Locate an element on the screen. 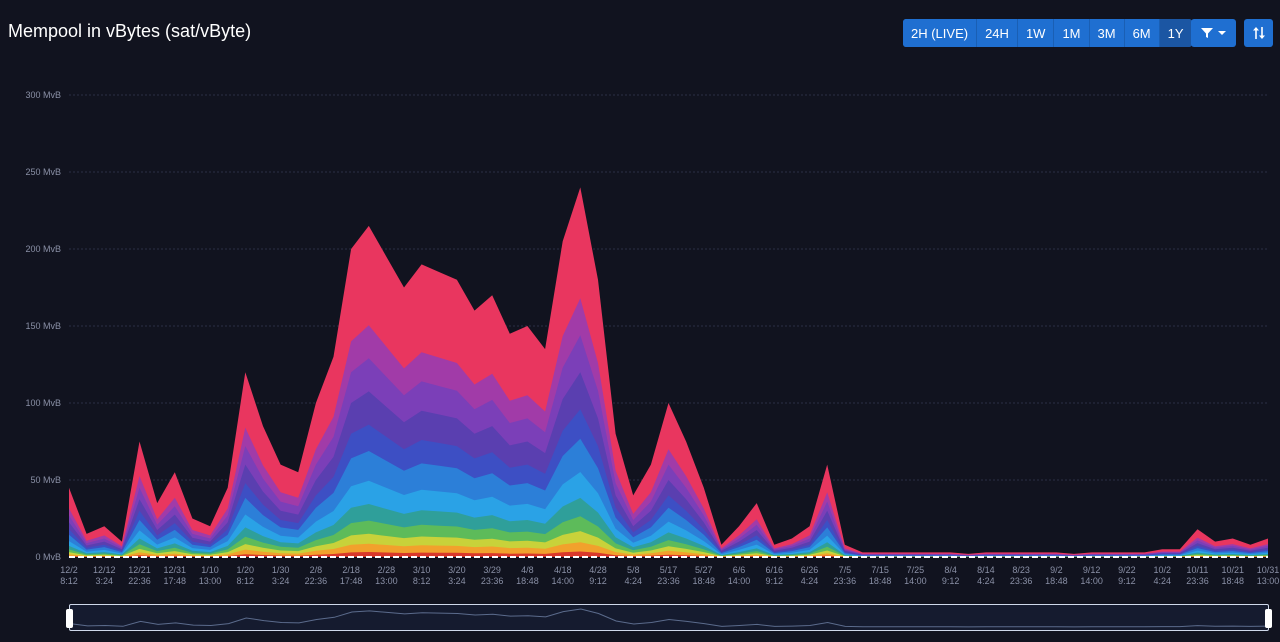 This screenshot has height=642, width=1280. y-tick-label: 200 MvB is located at coordinates (43, 249).